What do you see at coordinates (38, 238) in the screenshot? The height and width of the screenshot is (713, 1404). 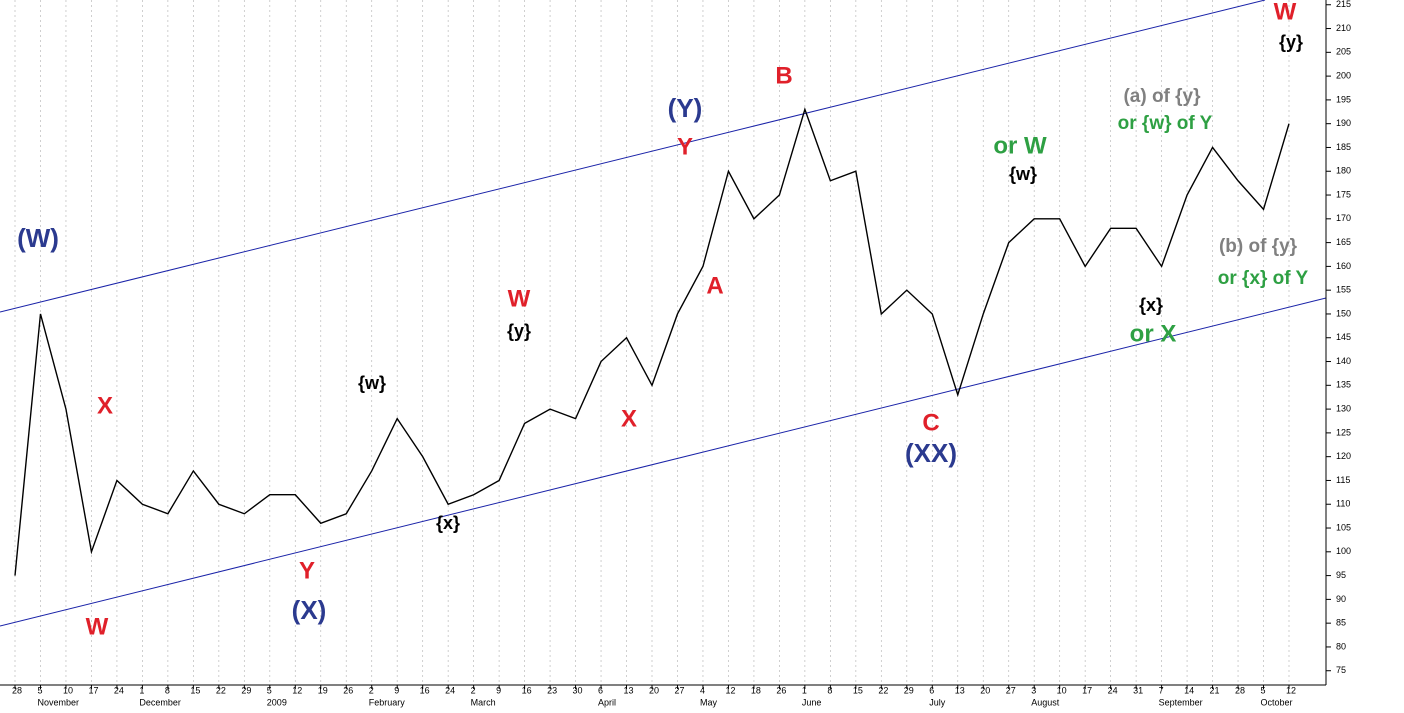 I see `wave-label: (W)` at bounding box center [38, 238].